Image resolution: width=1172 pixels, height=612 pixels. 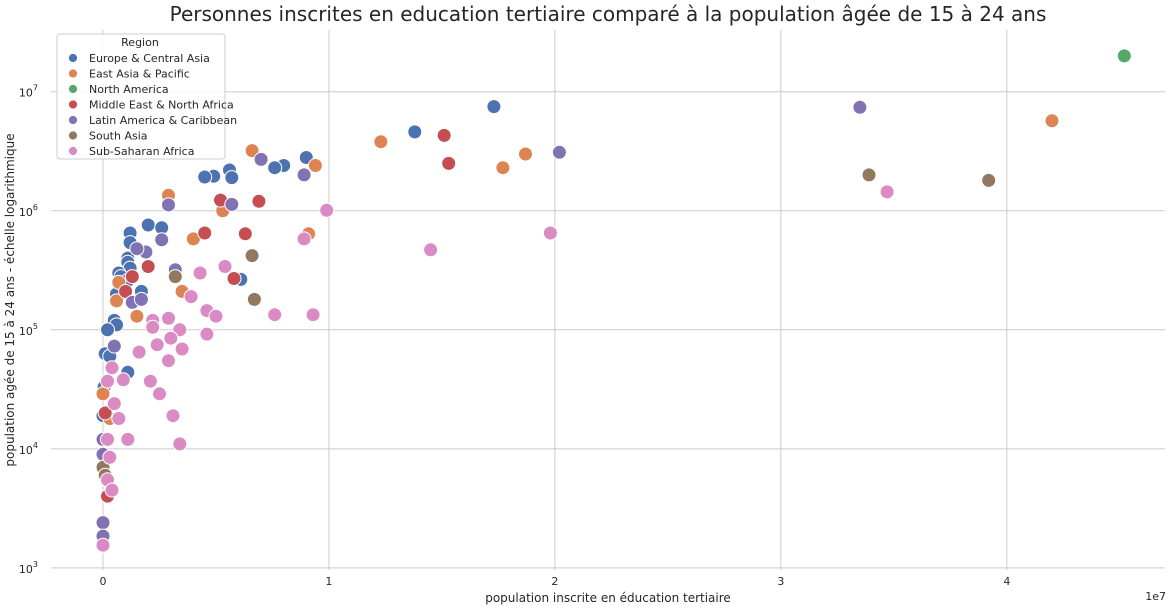 What do you see at coordinates (163, 120) in the screenshot?
I see `legend-label: Latin America & Caribbean` at bounding box center [163, 120].